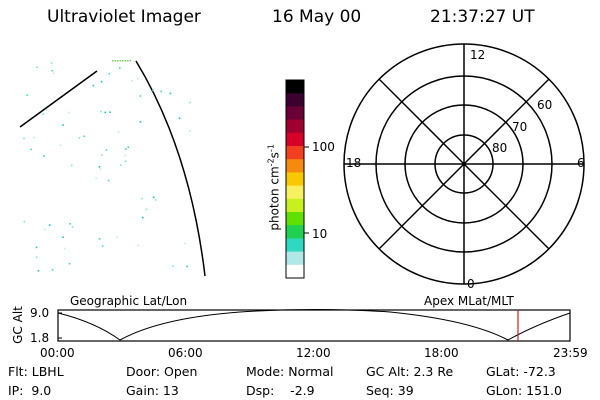 Image resolution: width=600 pixels, height=400 pixels. I want to click on alt-min-label: 1.8, so click(40, 338).